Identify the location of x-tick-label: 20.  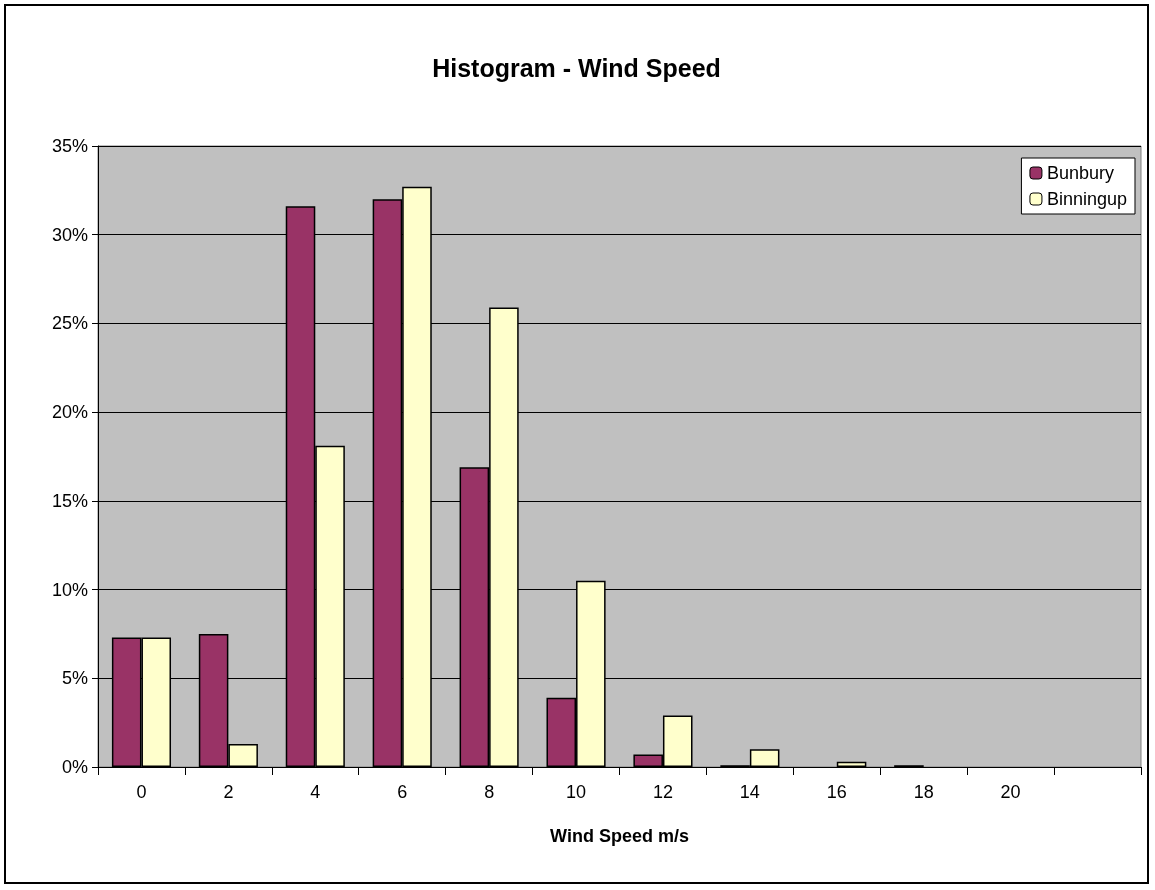
(1010, 792).